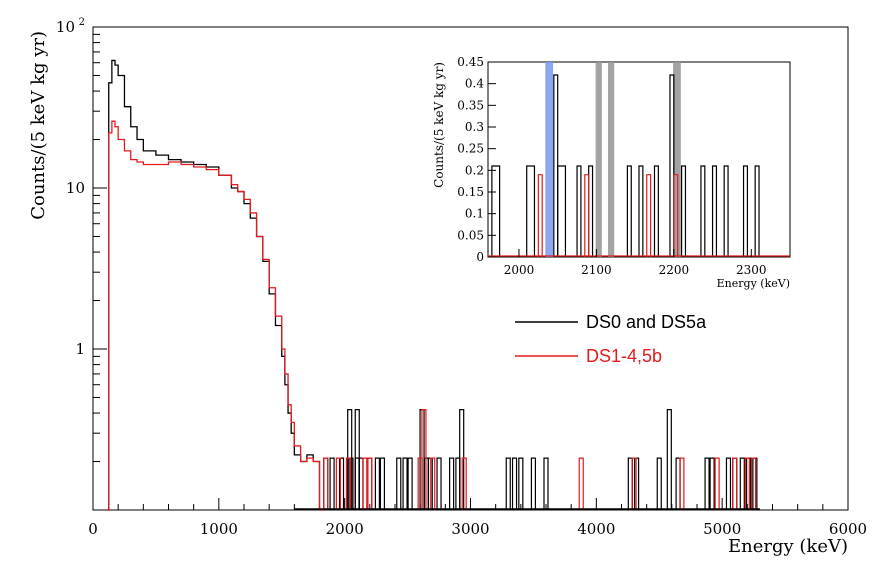  What do you see at coordinates (470, 192) in the screenshot?
I see `inset-y-tick-label: 0.15` at bounding box center [470, 192].